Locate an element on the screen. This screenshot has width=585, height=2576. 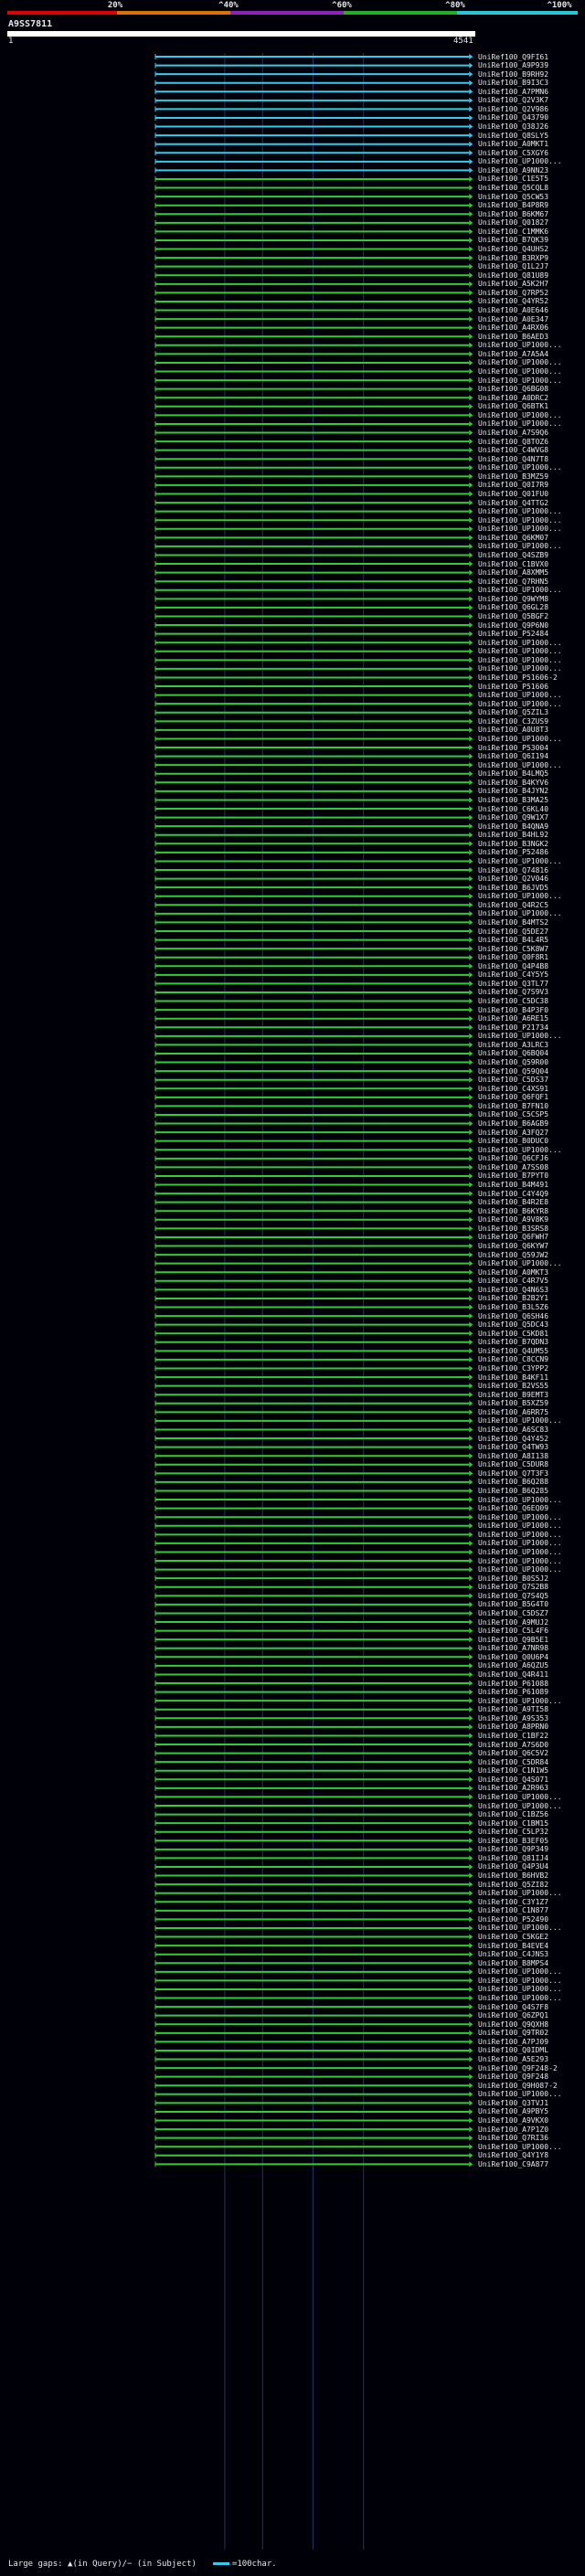
hit-label: UniRef100_Q4UHS2 is located at coordinates (513, 249).